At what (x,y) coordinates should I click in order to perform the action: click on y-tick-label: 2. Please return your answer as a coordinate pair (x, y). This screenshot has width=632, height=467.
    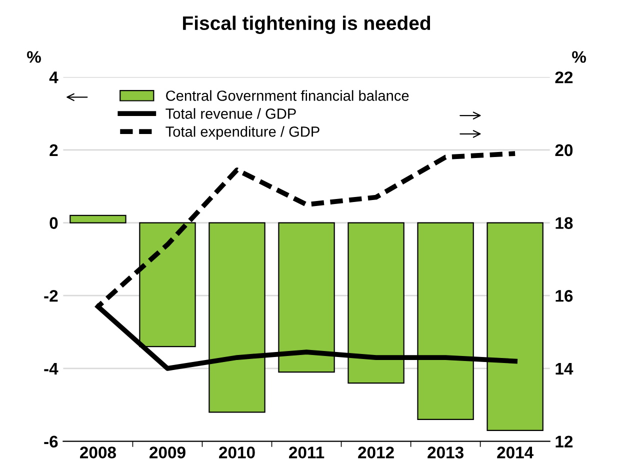
    Looking at the image, I should click on (54, 150).